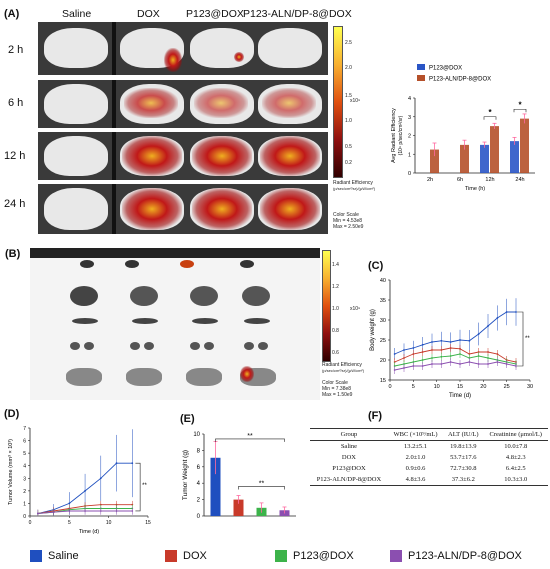 The height and width of the screenshot is (569, 550). What do you see at coordinates (144, 486) in the screenshot?
I see `significance-marker: **` at bounding box center [144, 486].